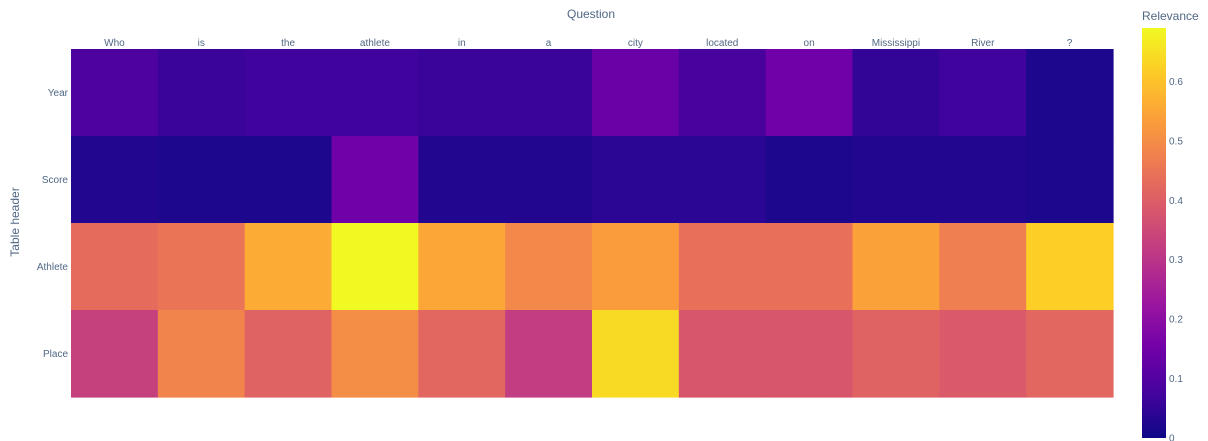 This screenshot has height=441, width=1208. What do you see at coordinates (1070, 43) in the screenshot?
I see `x-tick-label: ?` at bounding box center [1070, 43].